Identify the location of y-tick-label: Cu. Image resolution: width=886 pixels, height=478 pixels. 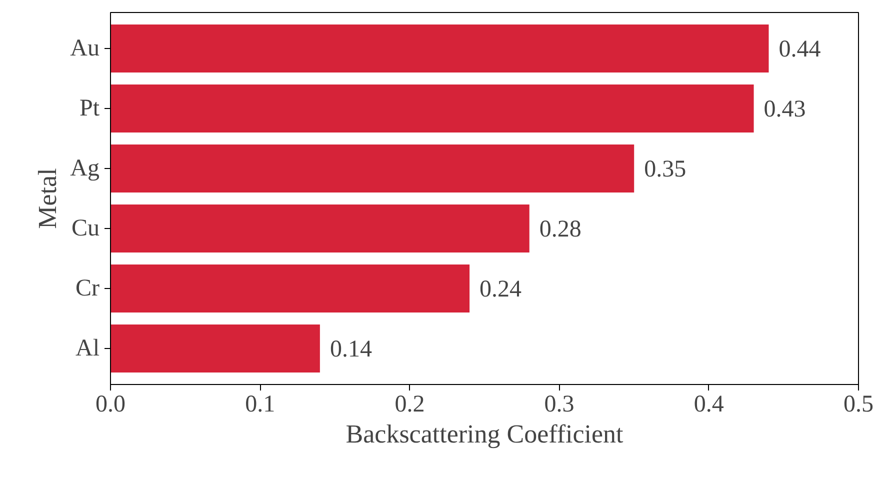
(85, 229).